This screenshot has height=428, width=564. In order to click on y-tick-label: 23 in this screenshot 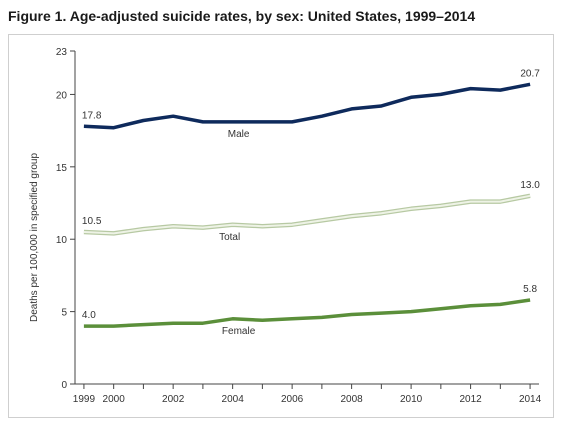, I will do `click(62, 52)`.